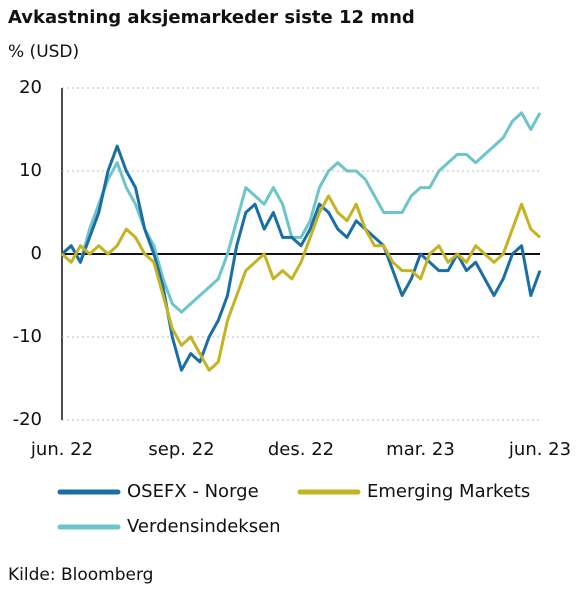 This screenshot has width=581, height=590. I want to click on x-tick-label: jun. 22, so click(61, 449).